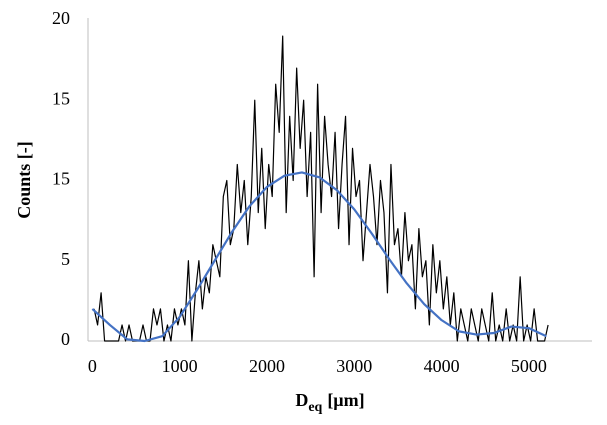 The height and width of the screenshot is (425, 607). I want to click on x-tick-label: 3000, so click(354, 366).